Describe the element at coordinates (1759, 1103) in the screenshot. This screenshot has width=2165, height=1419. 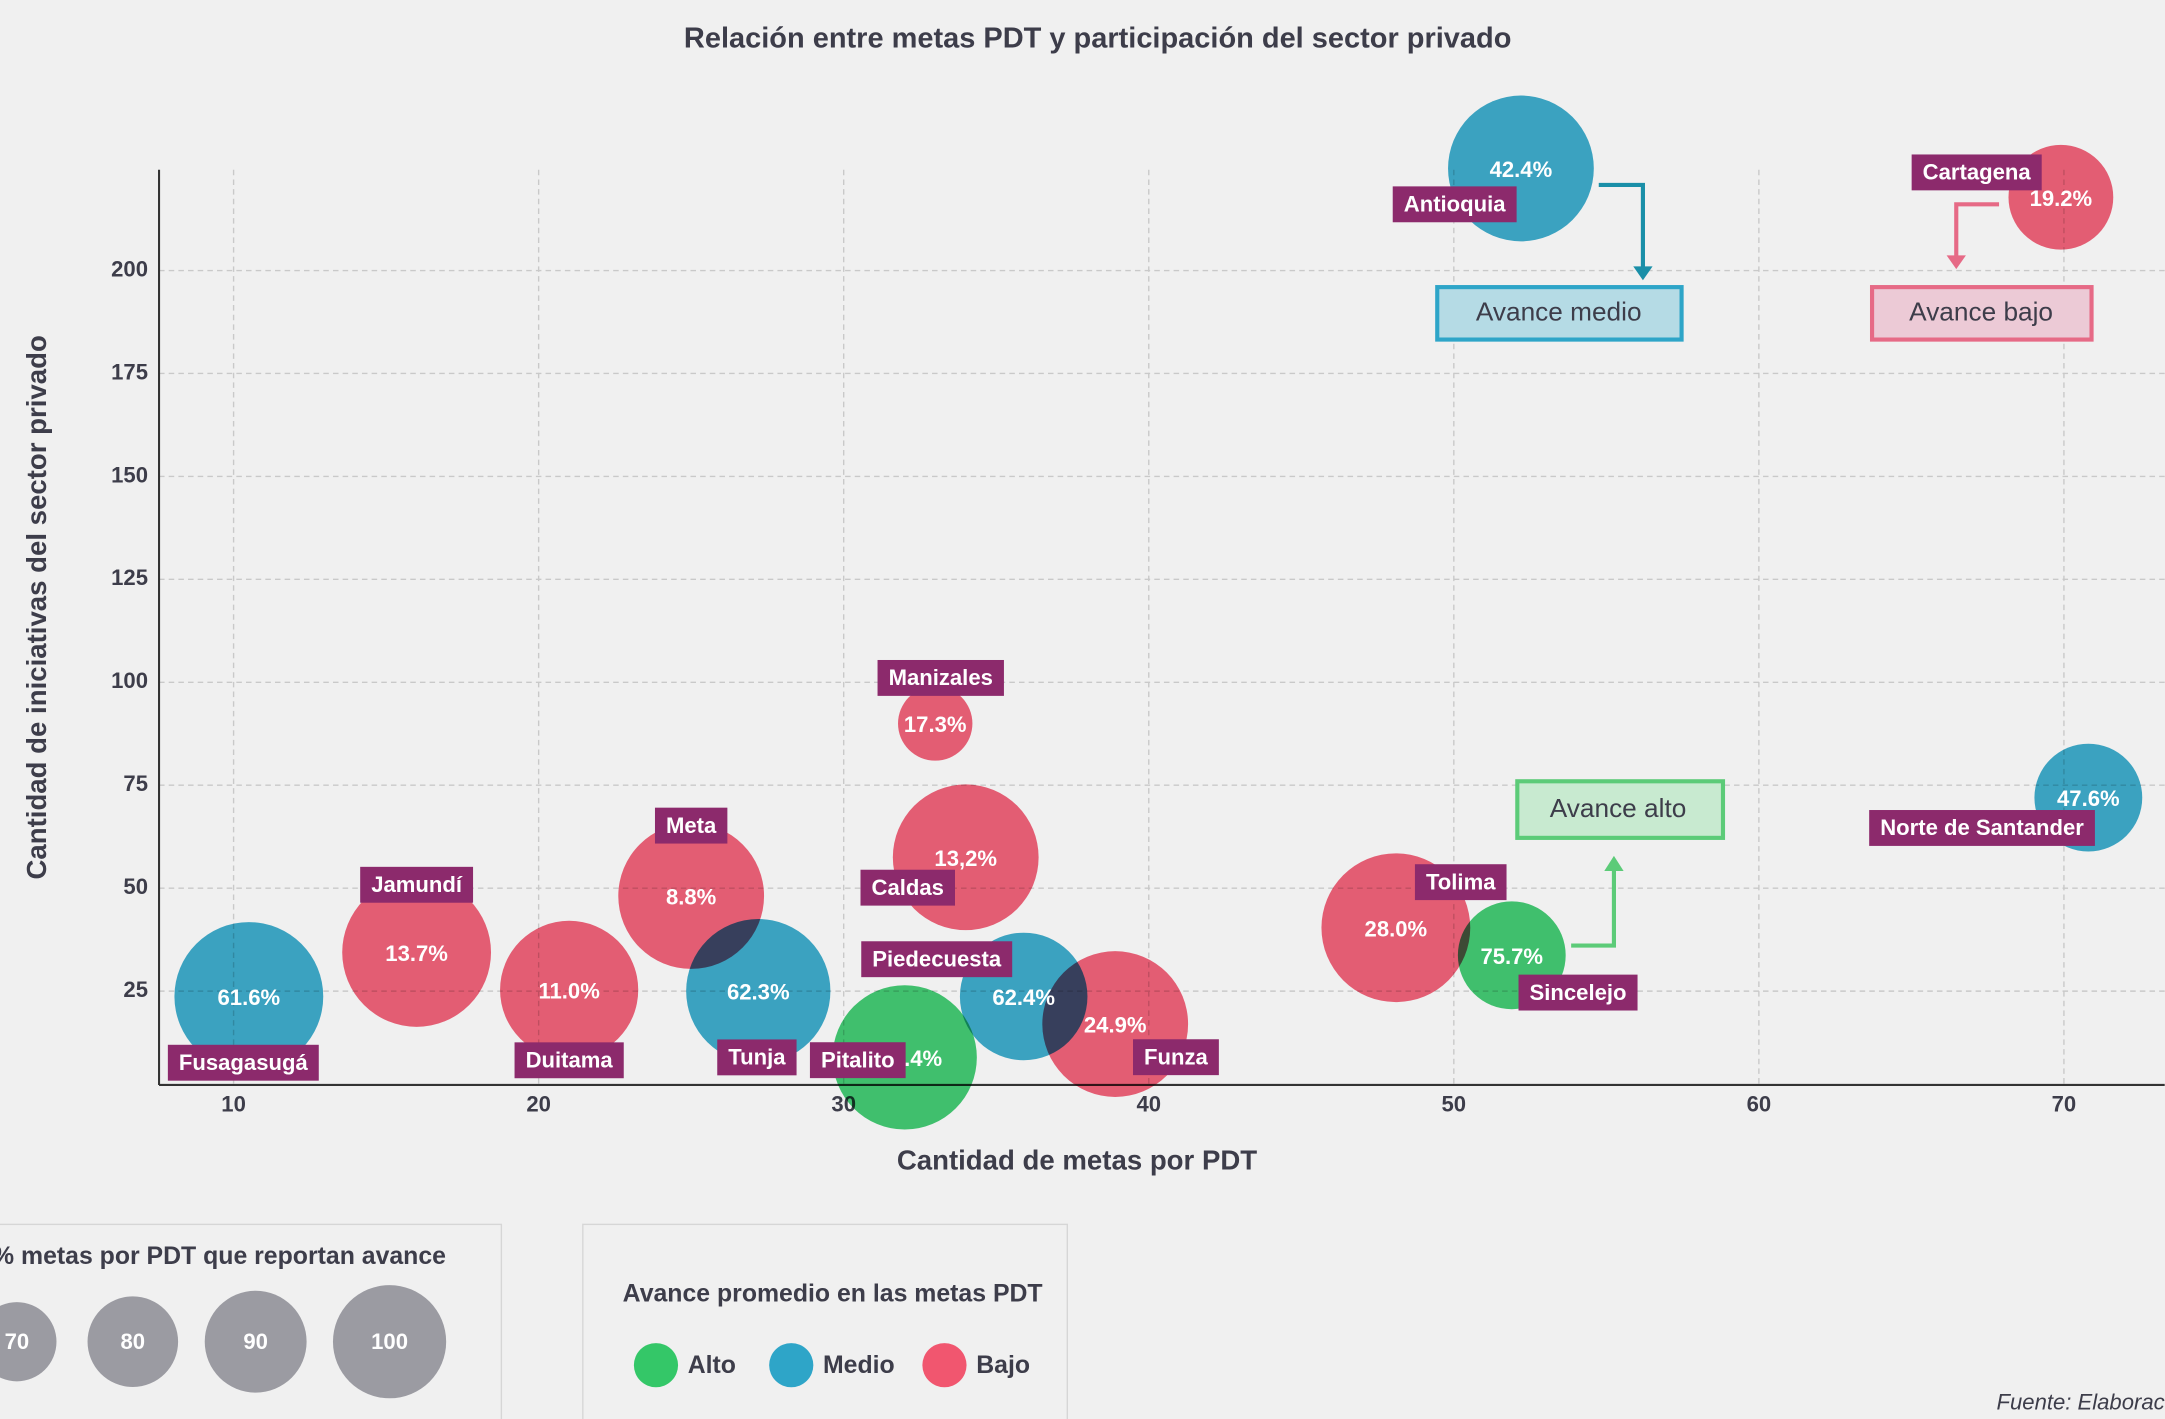
I see `x-tick-label: 60` at that location.